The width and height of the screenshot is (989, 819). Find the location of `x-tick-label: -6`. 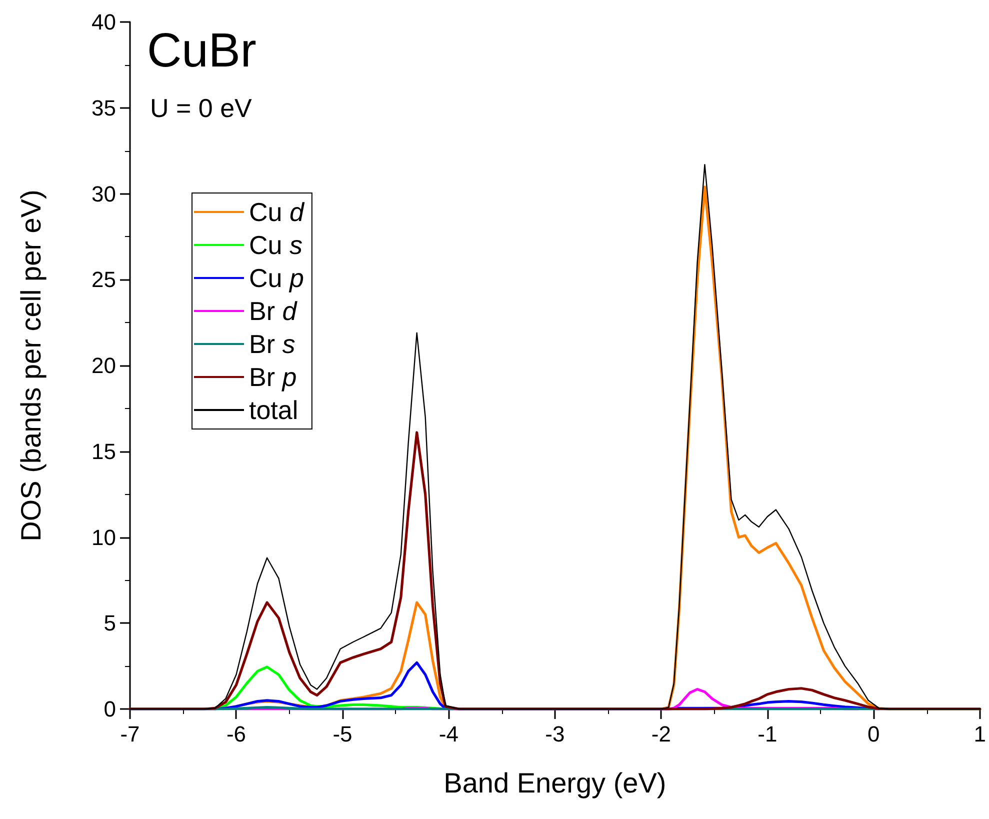

x-tick-label: -6 is located at coordinates (236, 734).